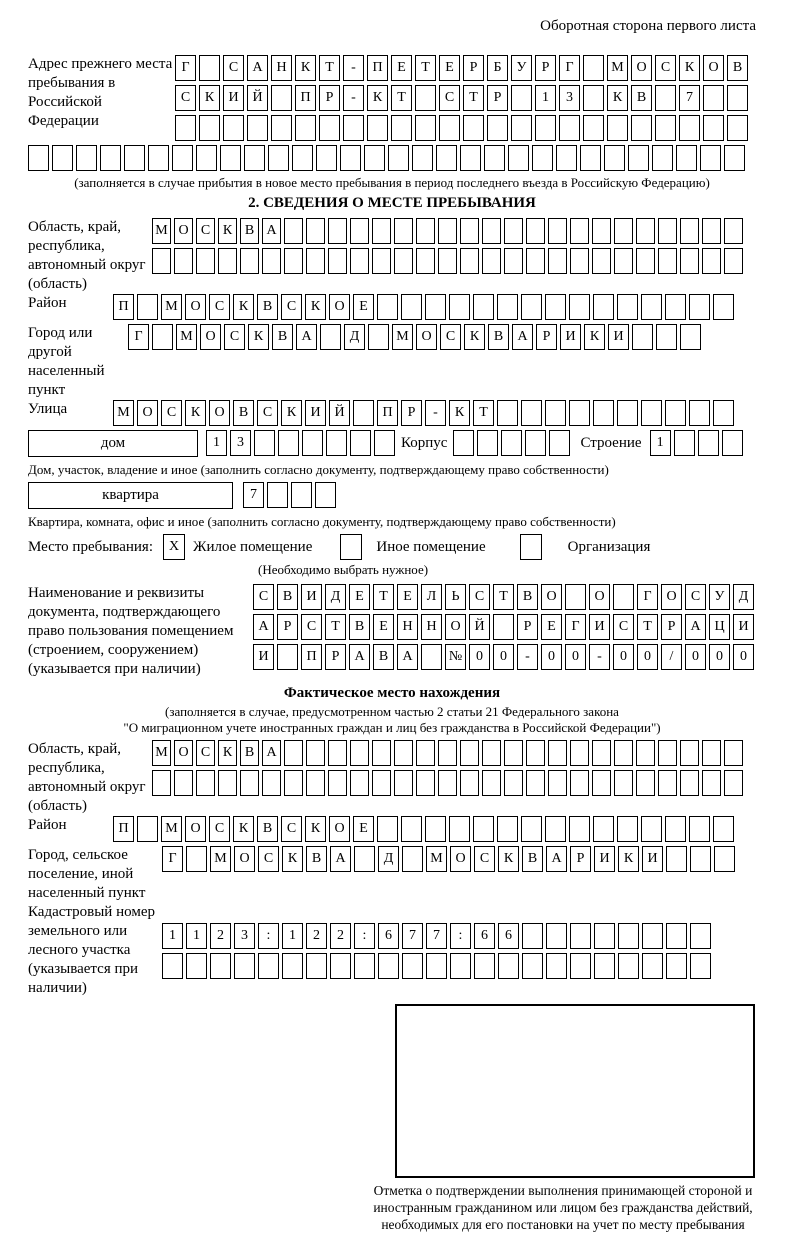 This screenshot has height=1233, width=800. I want to click on char-cell: 2, so click(340, 936).